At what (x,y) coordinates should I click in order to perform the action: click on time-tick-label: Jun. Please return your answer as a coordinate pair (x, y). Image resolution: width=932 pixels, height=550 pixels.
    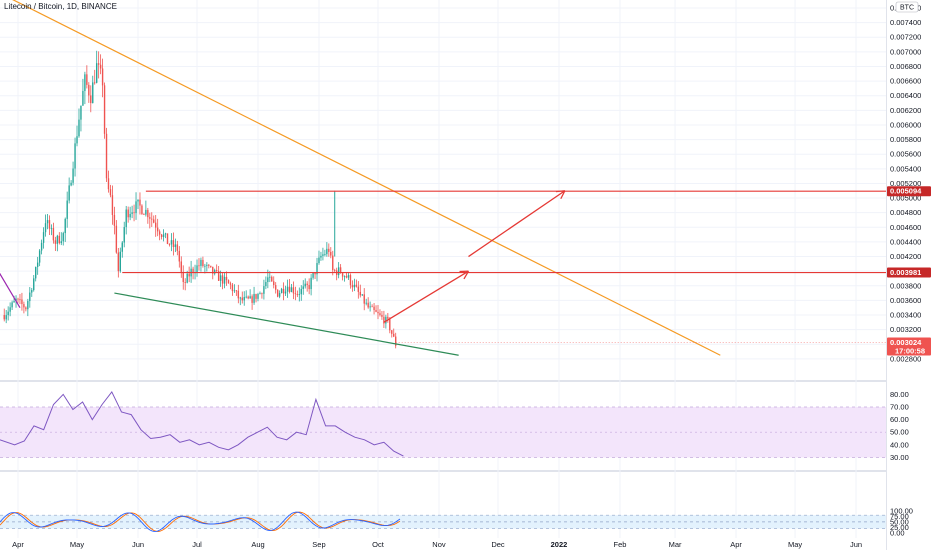
    Looking at the image, I should click on (138, 544).